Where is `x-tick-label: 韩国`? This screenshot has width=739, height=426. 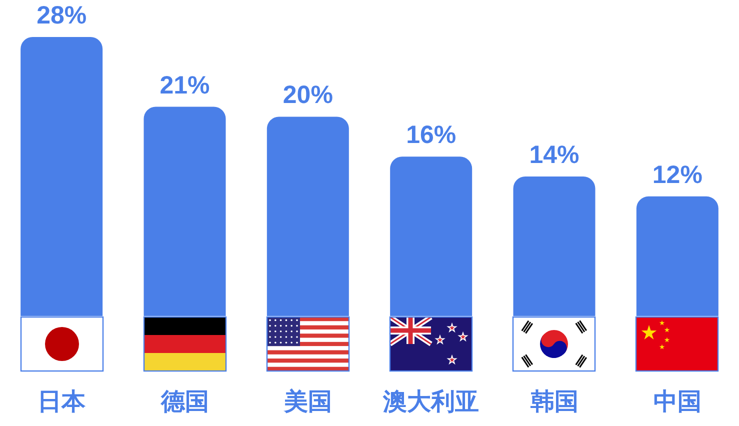 x-tick-label: 韩国 is located at coordinates (553, 402).